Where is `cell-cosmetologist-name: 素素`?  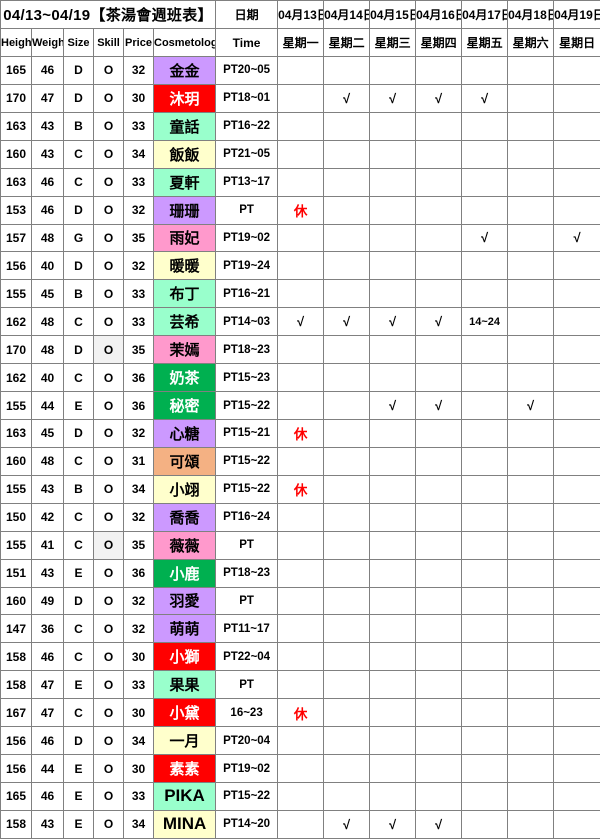
cell-cosmetologist-name: 素素 is located at coordinates (185, 769).